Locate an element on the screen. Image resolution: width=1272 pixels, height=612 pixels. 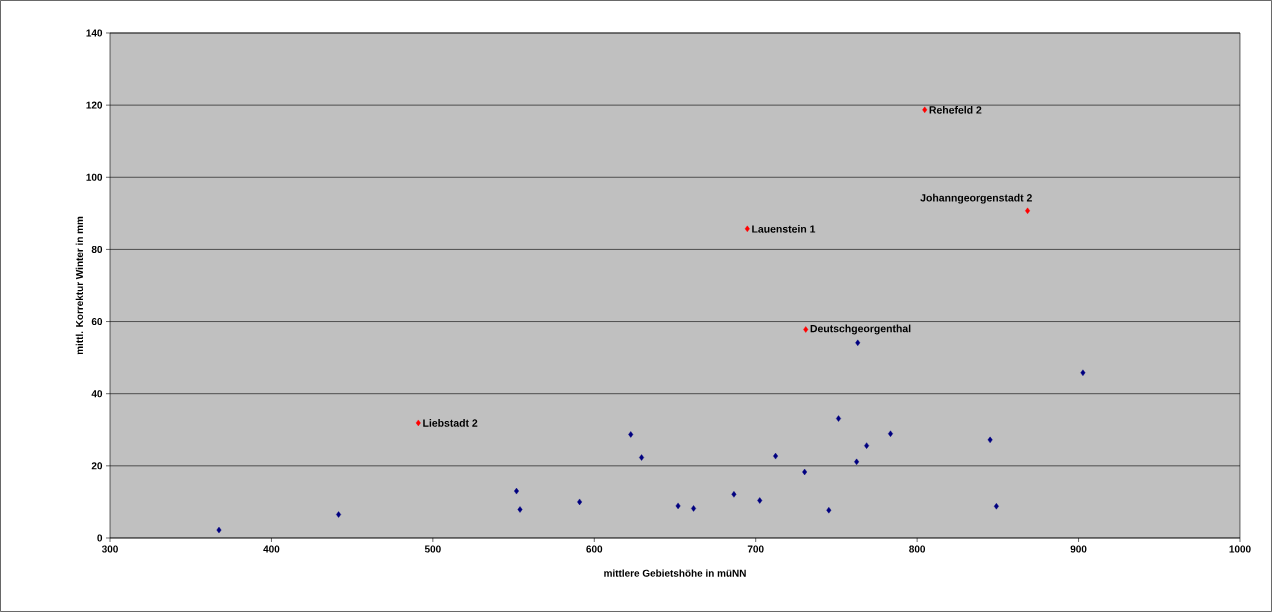
annotation: Deutschgeorgenthal is located at coordinates (860, 329).